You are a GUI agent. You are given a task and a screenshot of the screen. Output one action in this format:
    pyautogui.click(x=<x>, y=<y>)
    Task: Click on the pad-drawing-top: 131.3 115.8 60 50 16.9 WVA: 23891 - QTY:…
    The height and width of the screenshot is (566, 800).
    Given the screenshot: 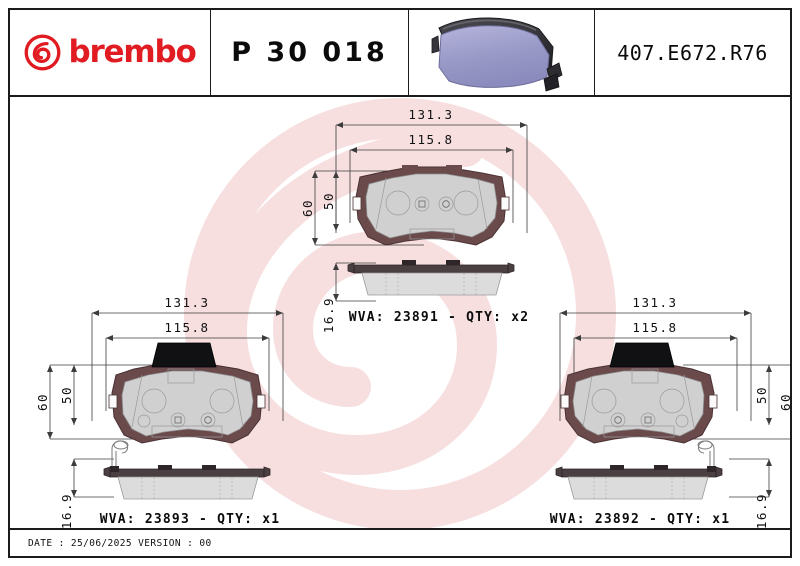 What is the action you would take?
    pyautogui.click(x=428, y=227)
    